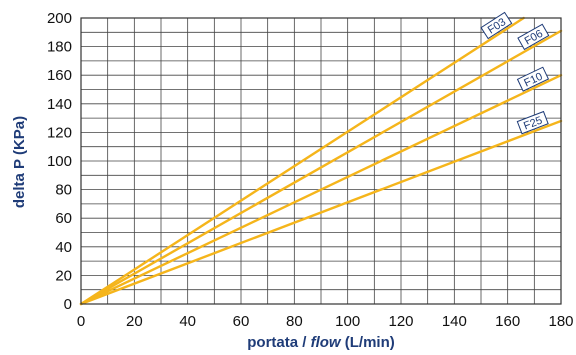 The image size is (576, 355). Describe the element at coordinates (241, 321) in the screenshot. I see `x-tick-label: 60` at that location.